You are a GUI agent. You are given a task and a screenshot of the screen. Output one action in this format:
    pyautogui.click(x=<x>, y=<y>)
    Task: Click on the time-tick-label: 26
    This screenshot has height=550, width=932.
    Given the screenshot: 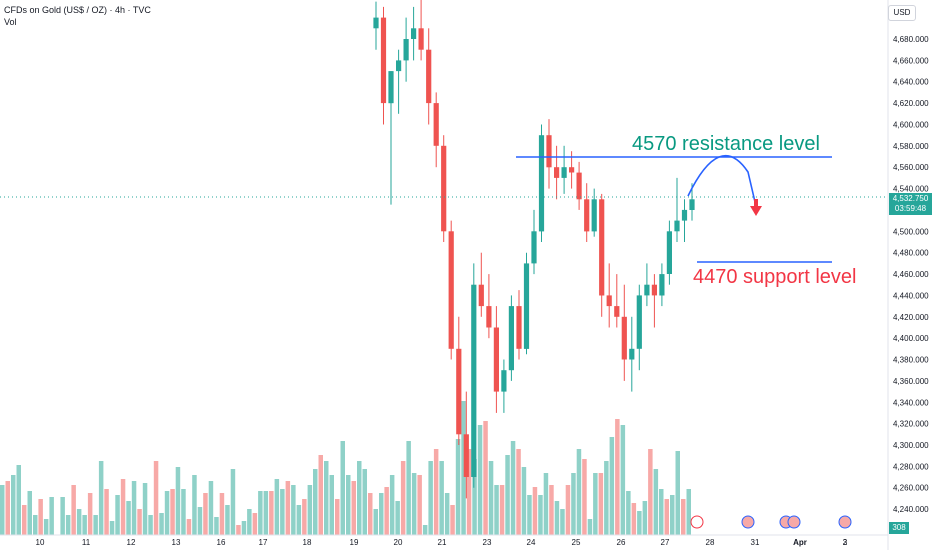 What is the action you would take?
    pyautogui.click(x=621, y=542)
    